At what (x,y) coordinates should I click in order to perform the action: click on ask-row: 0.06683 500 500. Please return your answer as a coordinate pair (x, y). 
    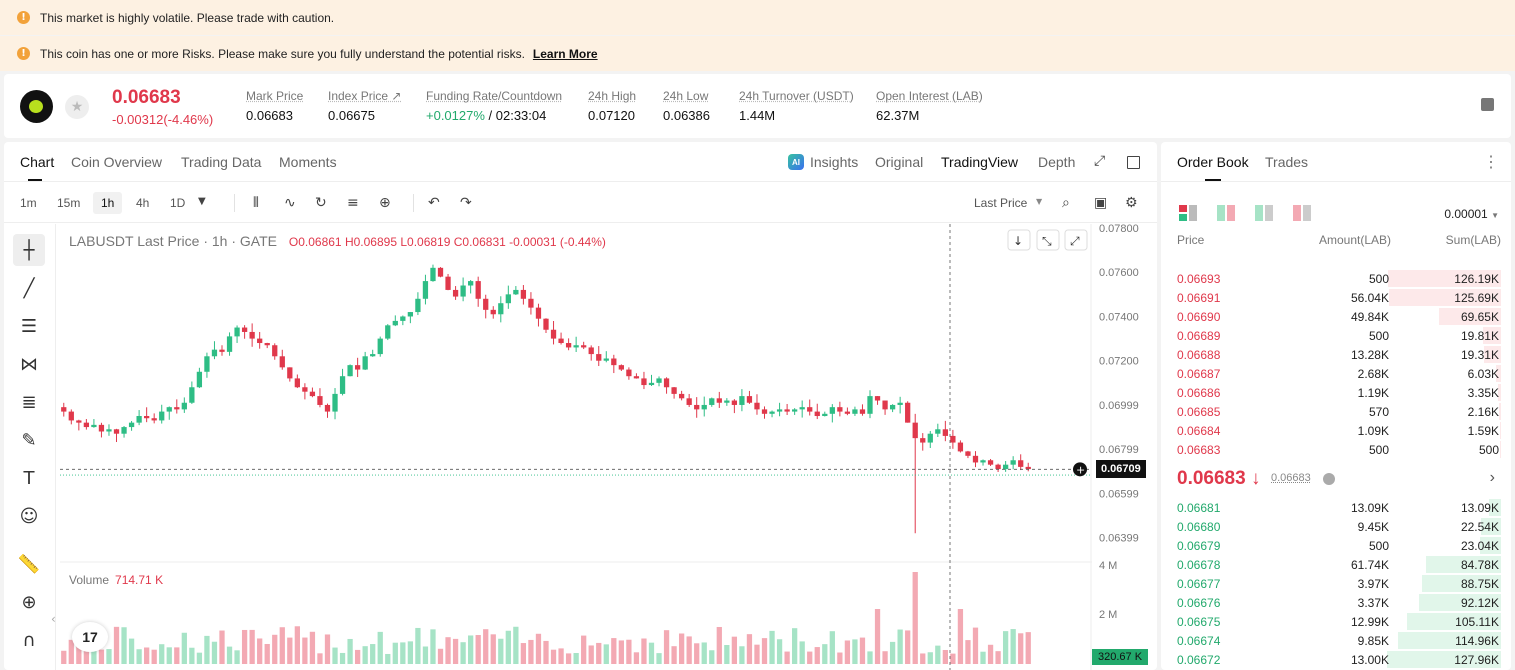
    Looking at the image, I should click on (1336, 449).